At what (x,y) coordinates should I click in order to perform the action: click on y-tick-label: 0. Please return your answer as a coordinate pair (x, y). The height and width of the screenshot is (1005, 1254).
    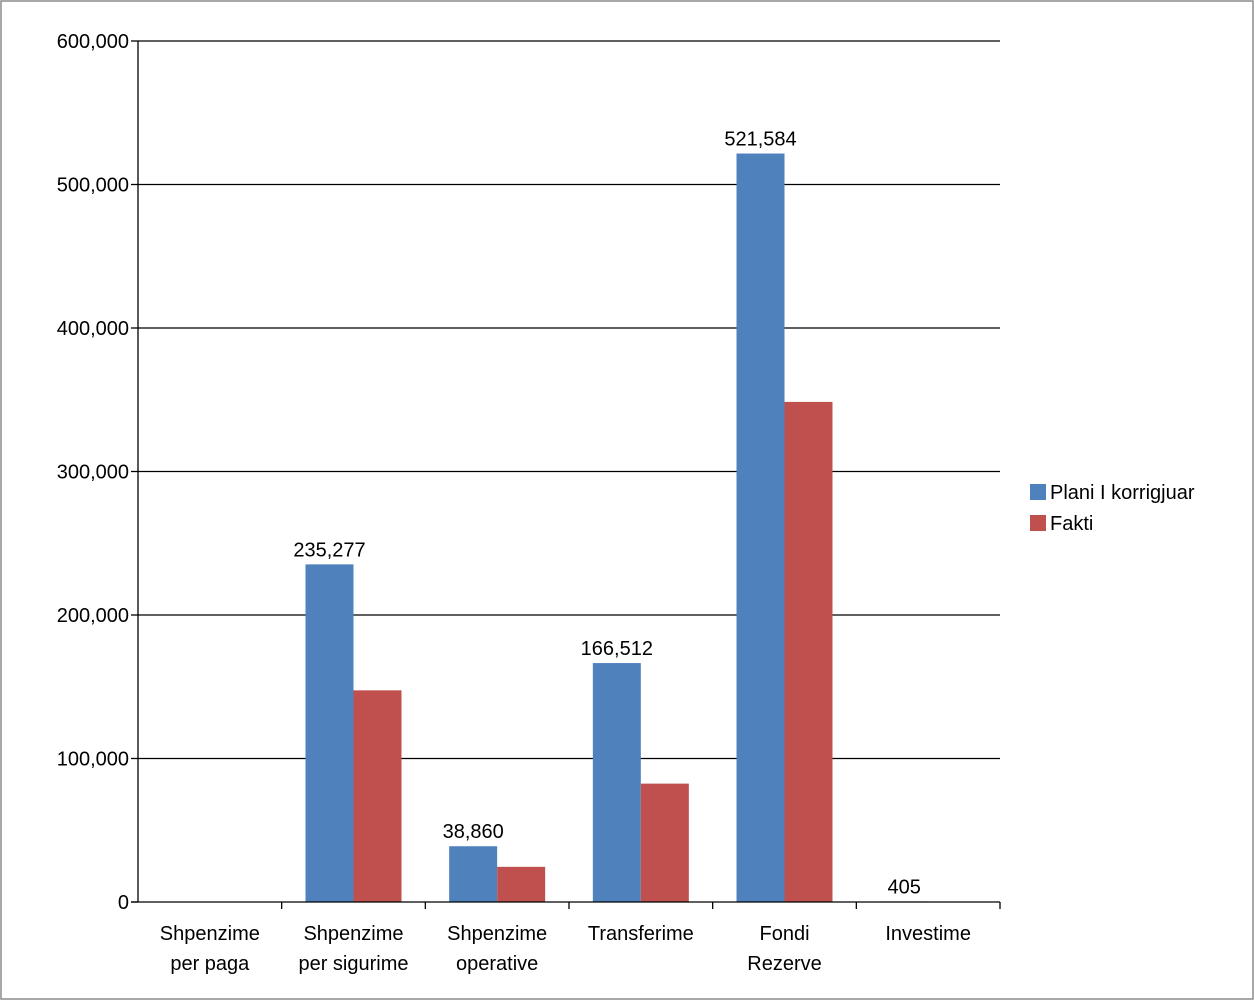
    Looking at the image, I should click on (123, 903).